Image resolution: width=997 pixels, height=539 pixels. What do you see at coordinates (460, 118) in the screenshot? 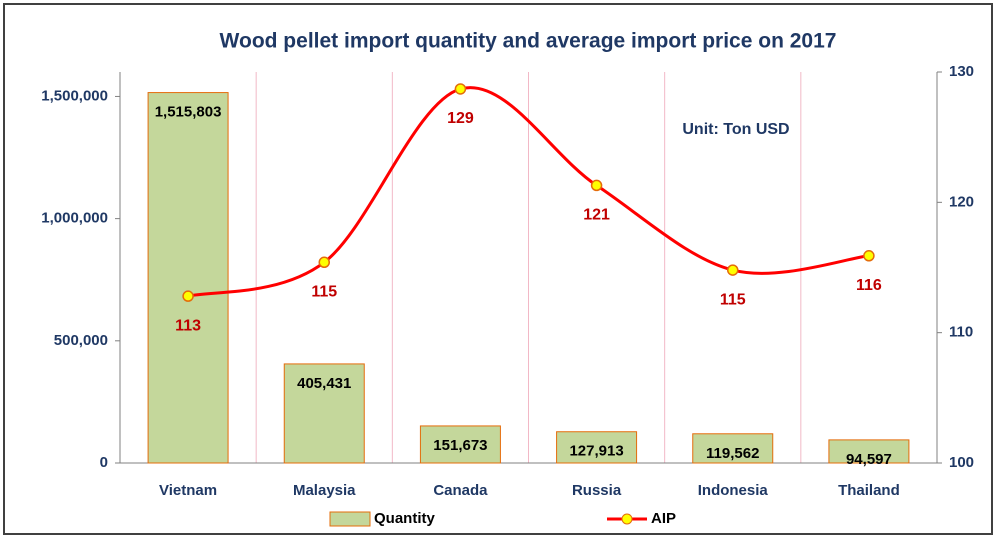
I see `line-value-label: 129` at bounding box center [460, 118].